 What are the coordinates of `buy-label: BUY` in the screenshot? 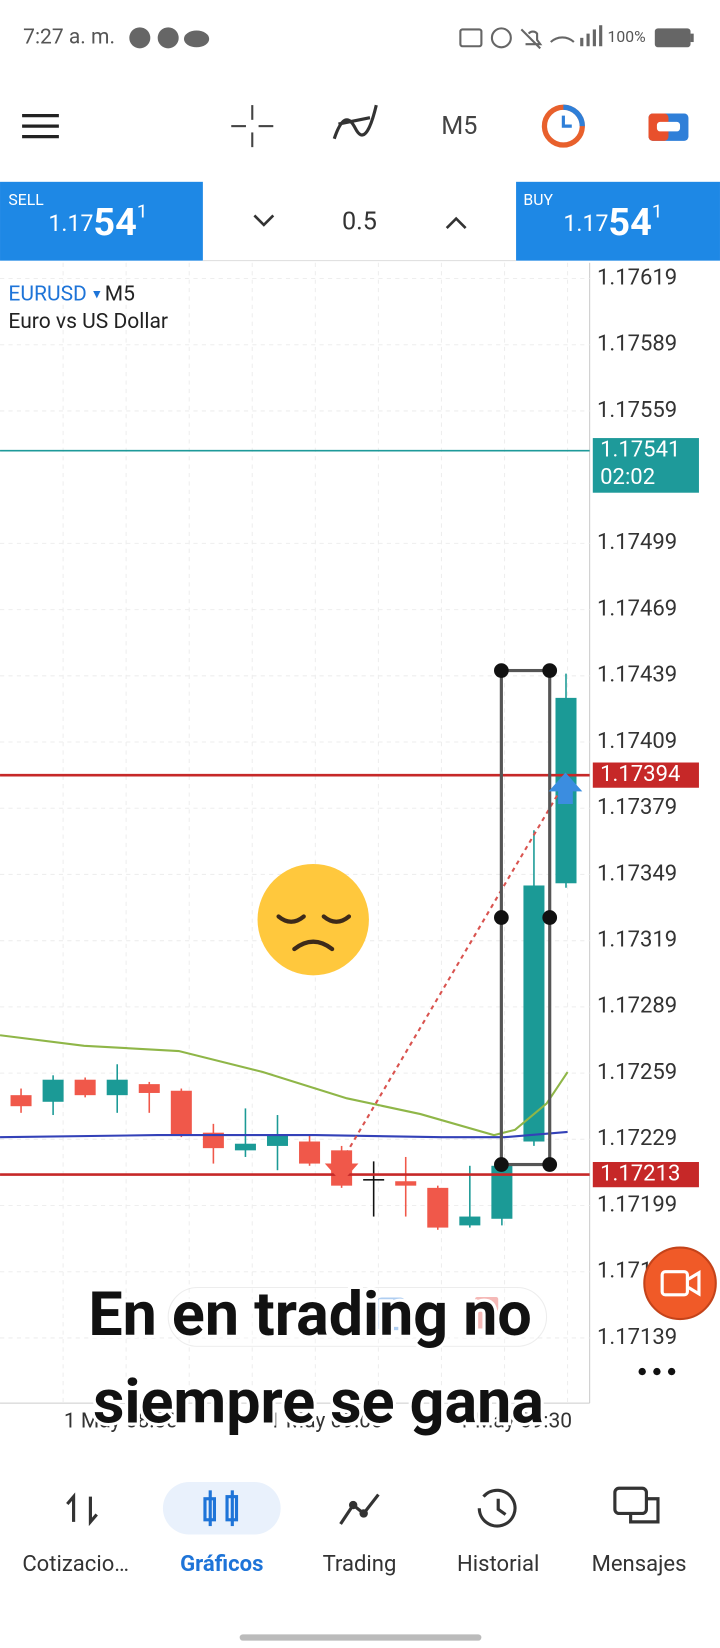 It's located at (538, 199).